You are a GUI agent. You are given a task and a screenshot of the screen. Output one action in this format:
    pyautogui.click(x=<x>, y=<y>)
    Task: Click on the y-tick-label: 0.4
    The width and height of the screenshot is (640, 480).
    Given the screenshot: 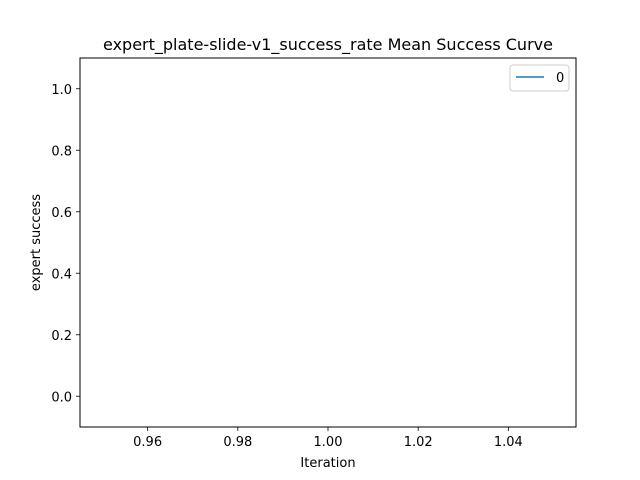 What is the action you would take?
    pyautogui.click(x=61, y=274)
    